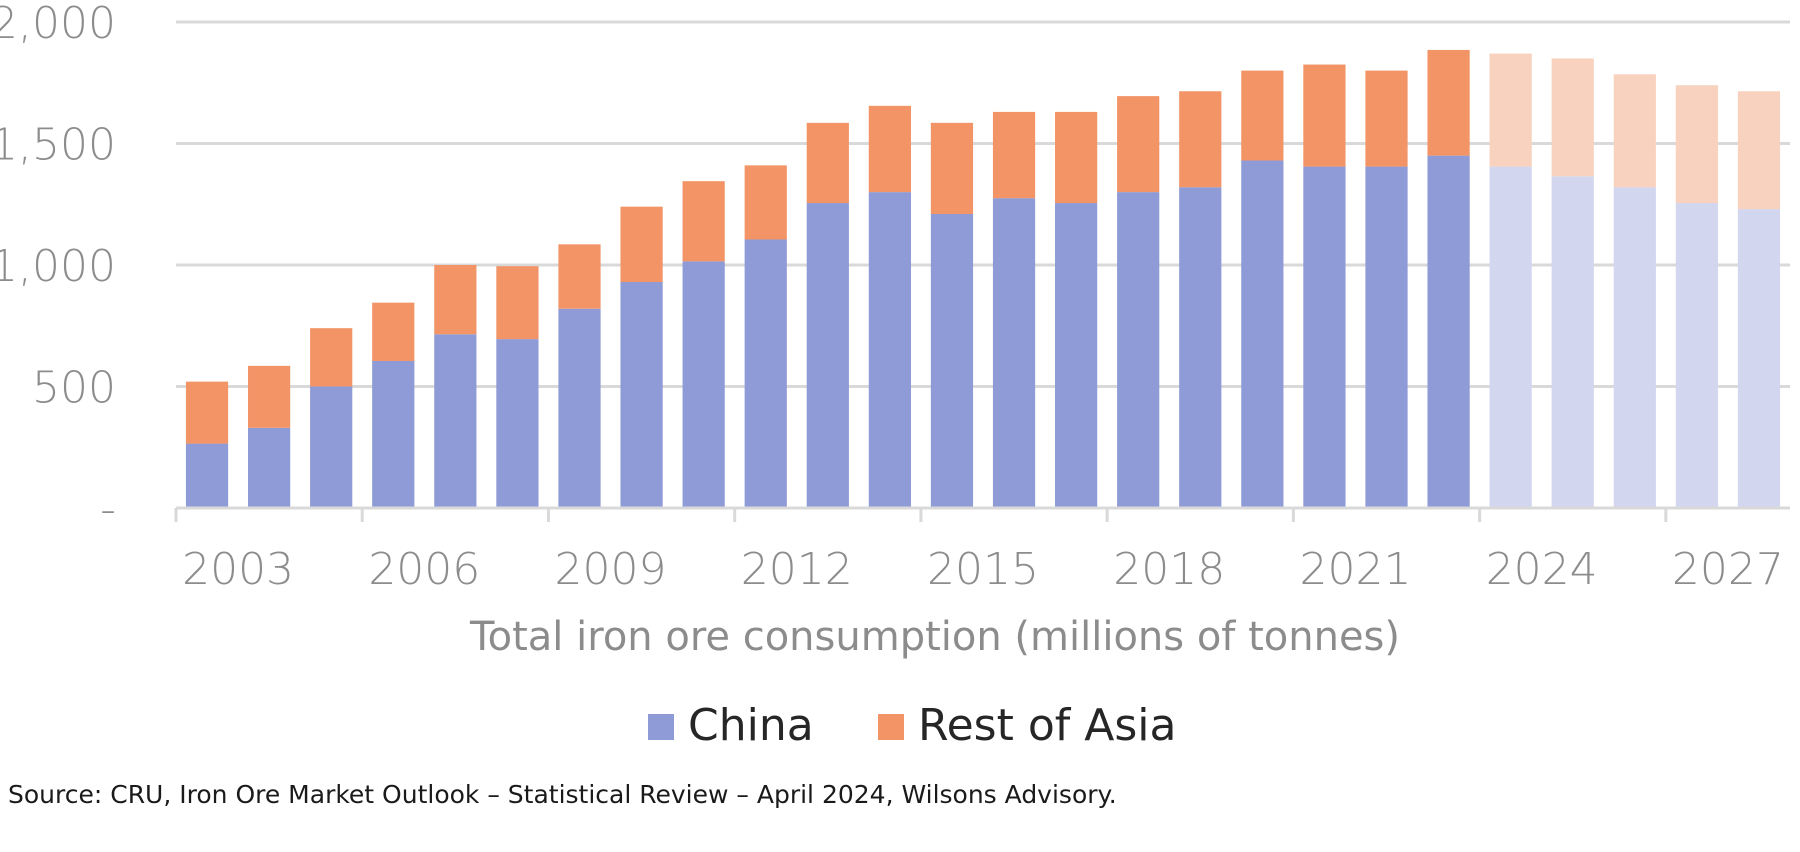  I want to click on bar-rest-of-asia-2015, so click(952, 168).